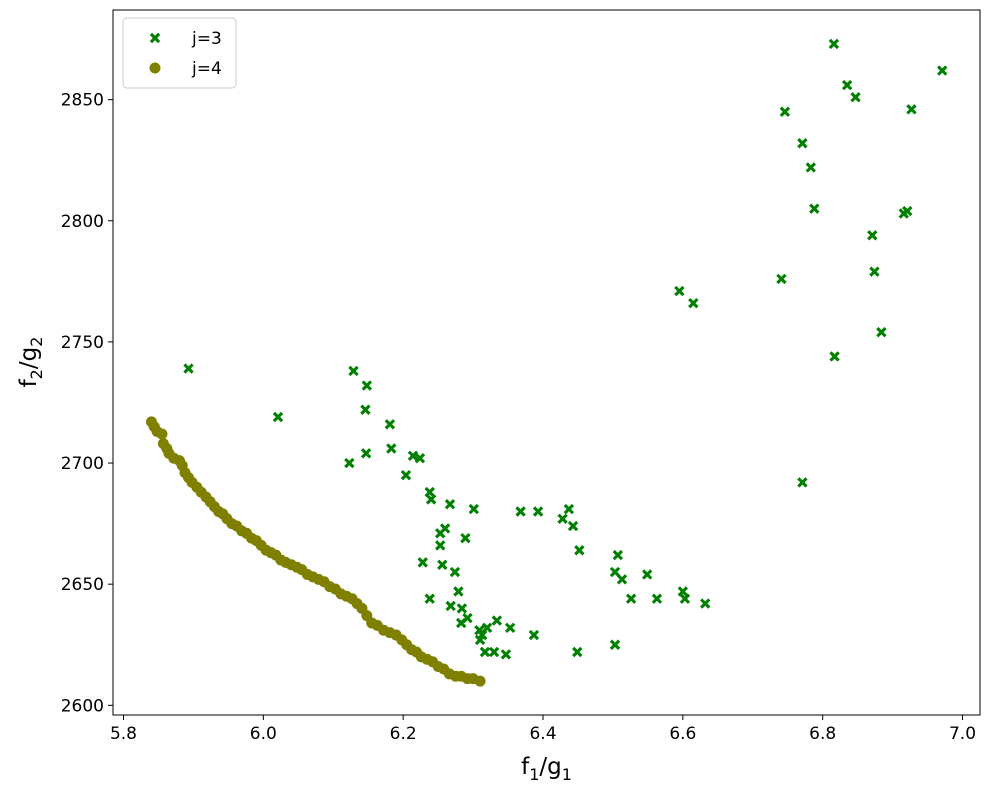  What do you see at coordinates (82, 343) in the screenshot?
I see `y-tick-label: 2750` at bounding box center [82, 343].